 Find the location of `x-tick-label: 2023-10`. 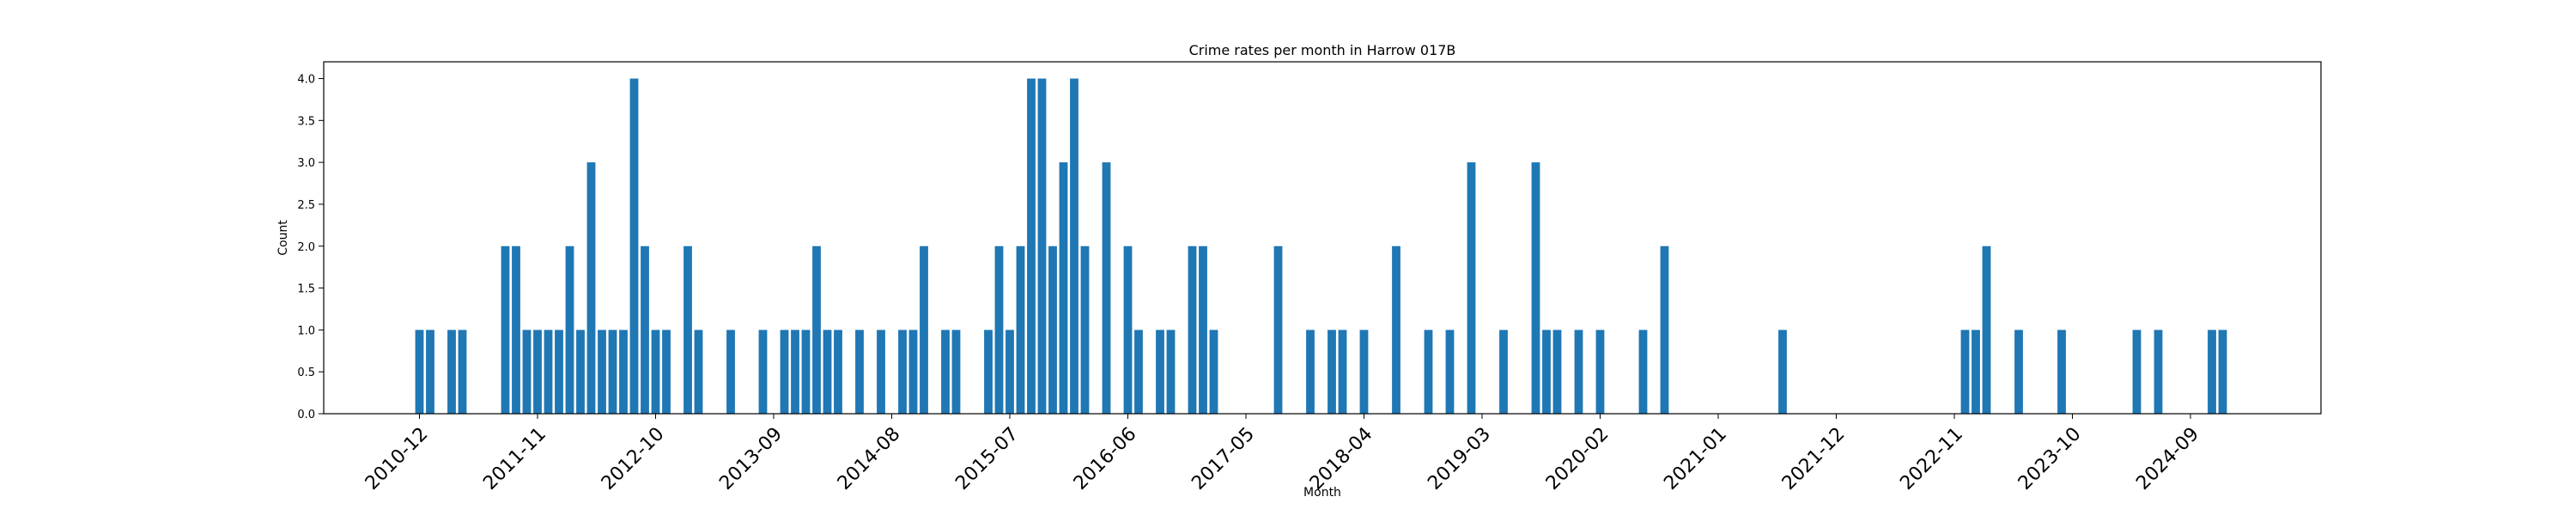

x-tick-label: 2023-10 is located at coordinates (2050, 458).